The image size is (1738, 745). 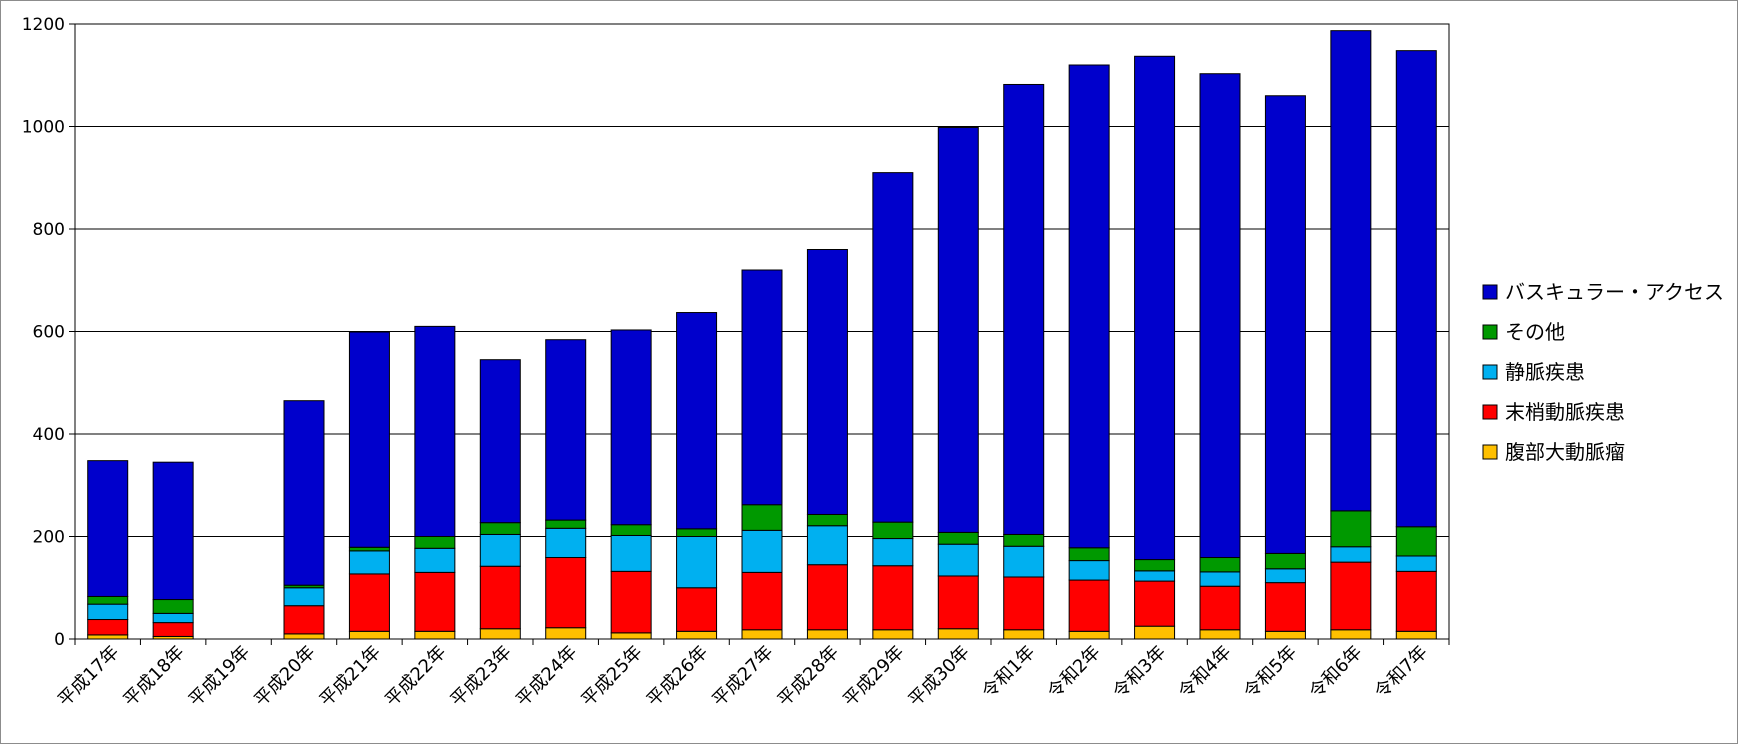 I want to click on x-tick-label: 平成26年, so click(x=677, y=676).